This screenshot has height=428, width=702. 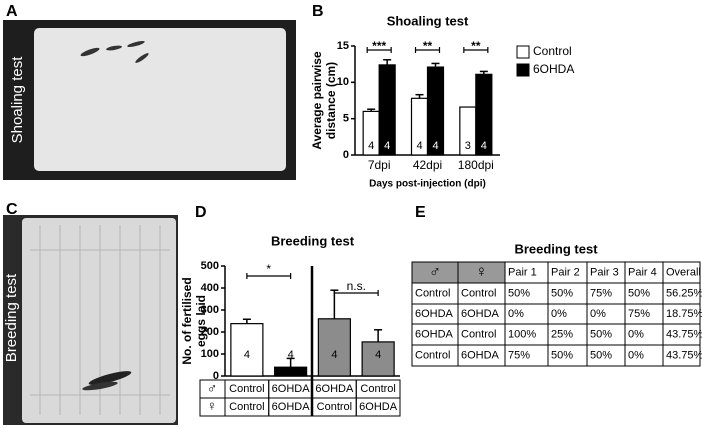 What do you see at coordinates (317, 100) in the screenshot?
I see `y-axis-label: Average pairwise` at bounding box center [317, 100].